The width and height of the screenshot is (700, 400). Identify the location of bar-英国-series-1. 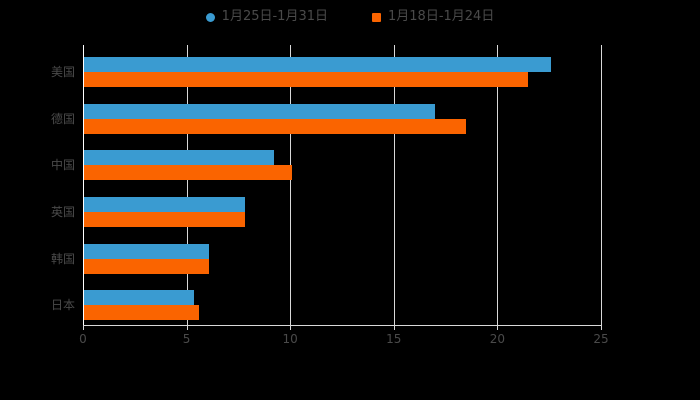
(164, 219).